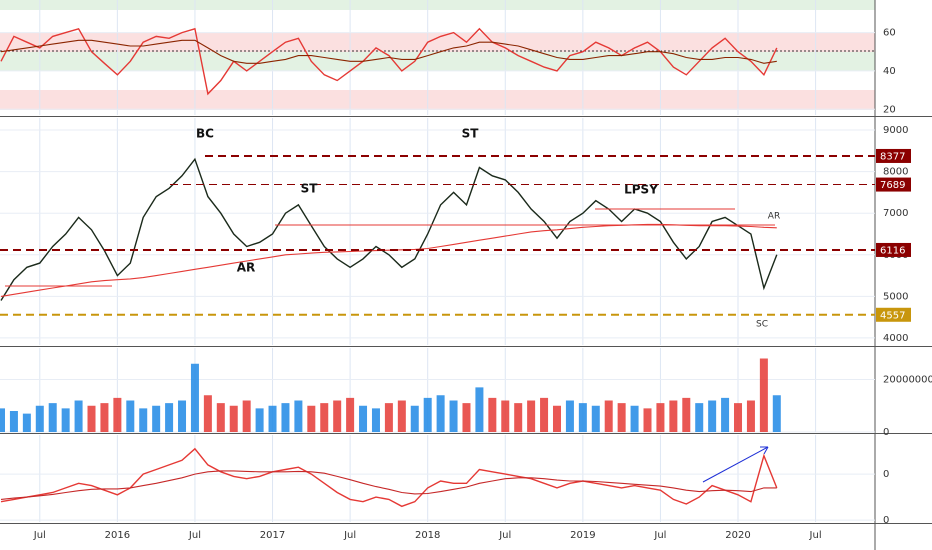 This screenshot has width=932, height=550. What do you see at coordinates (889, 33) in the screenshot?
I see `y-tick-label: 60` at bounding box center [889, 33].